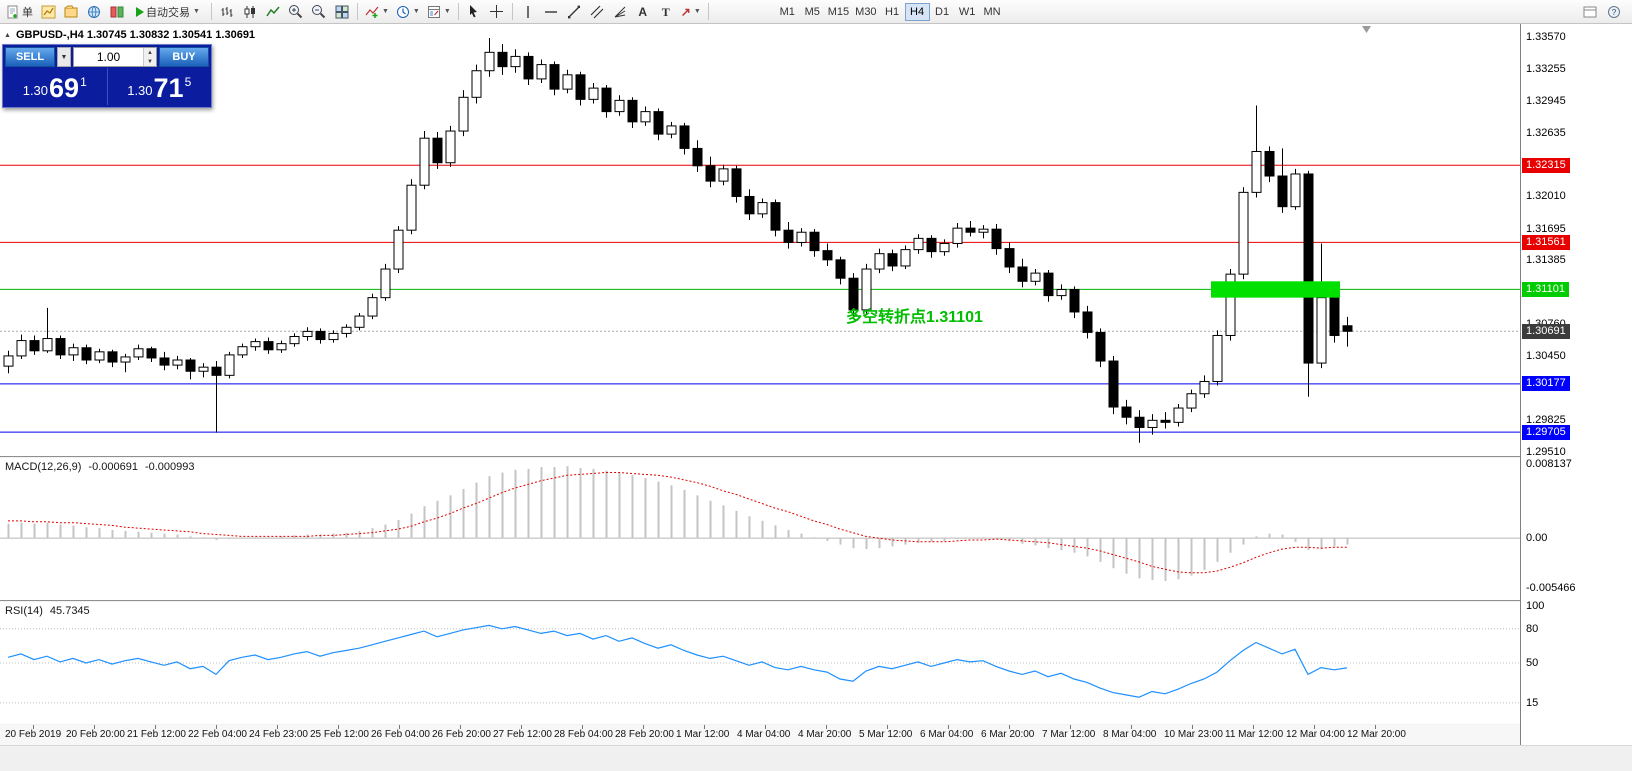  I want to click on channel-tool, so click(597, 12).